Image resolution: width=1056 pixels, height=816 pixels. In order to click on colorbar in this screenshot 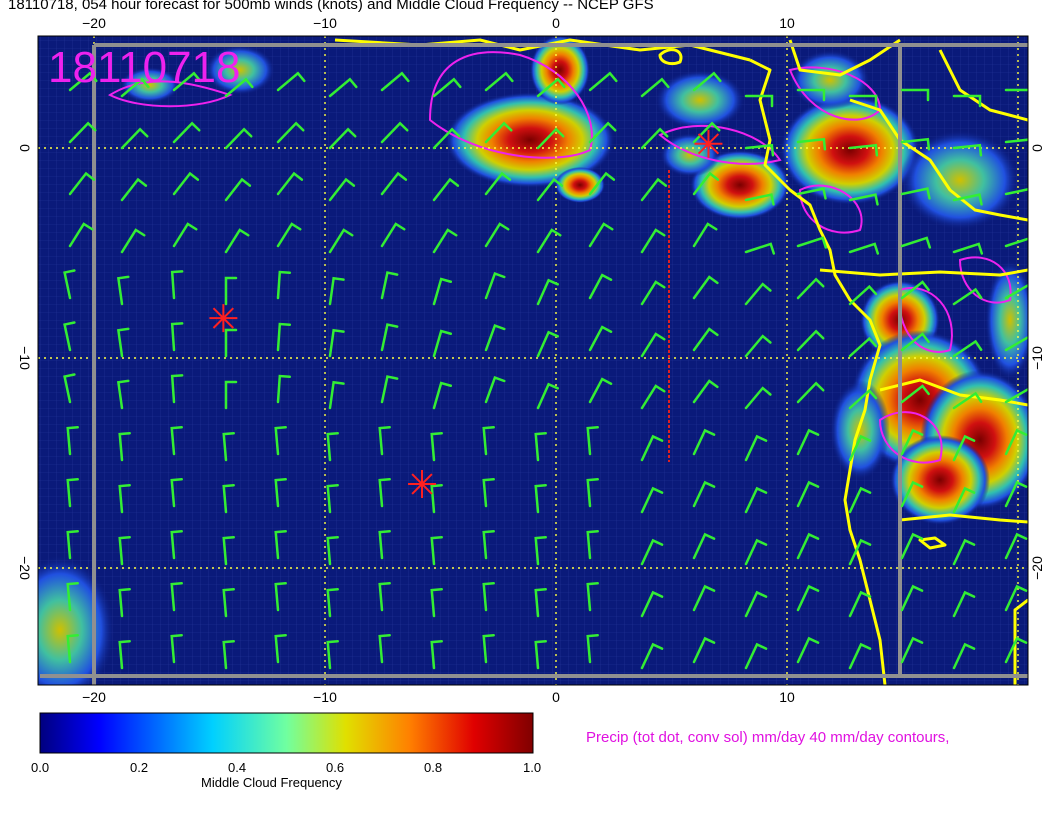, I will do `click(286, 733)`.